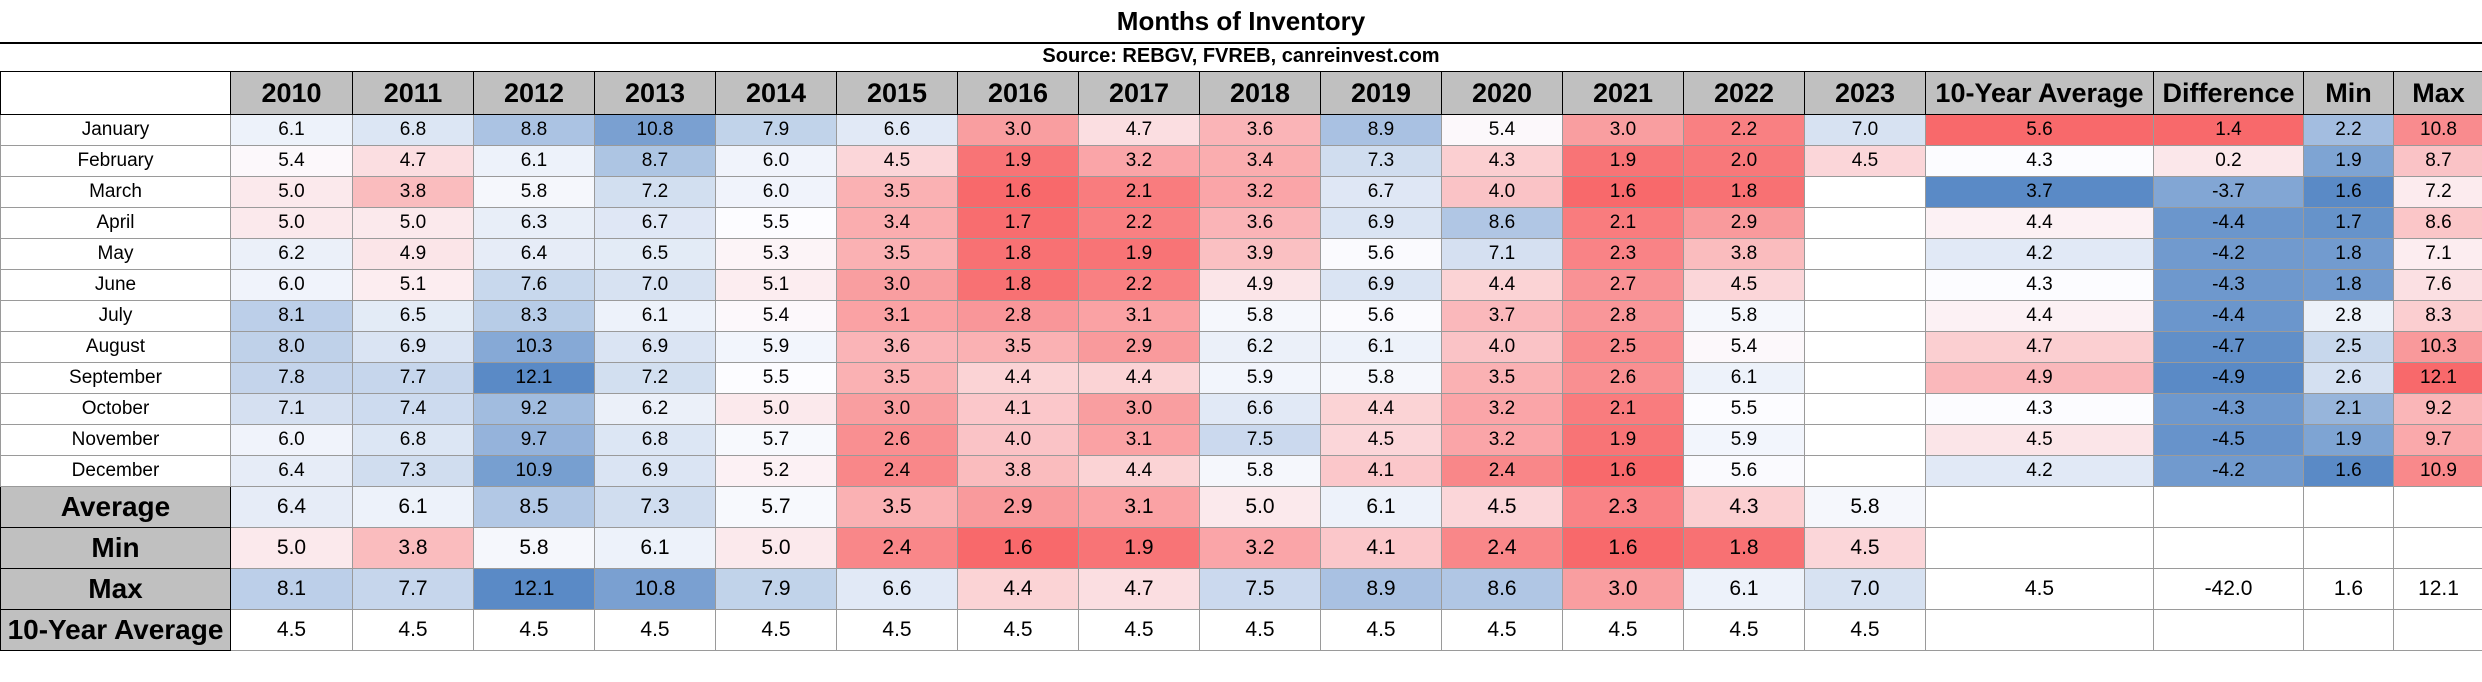  I want to click on row-label: Max, so click(115, 589).